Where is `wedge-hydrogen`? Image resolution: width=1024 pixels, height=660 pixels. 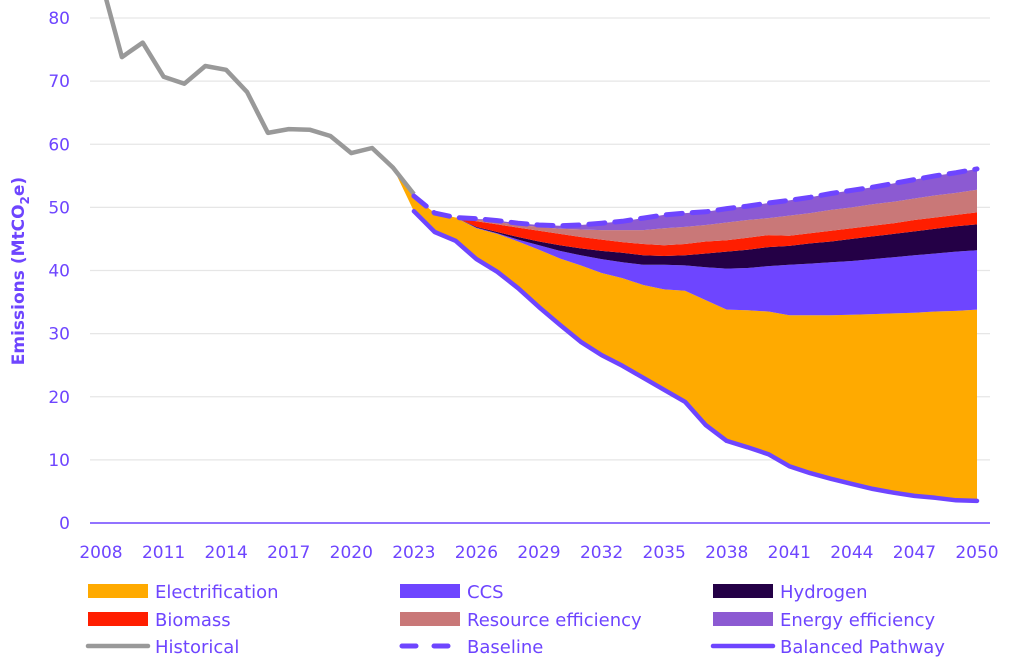
wedge-hydrogen is located at coordinates (685, 218).